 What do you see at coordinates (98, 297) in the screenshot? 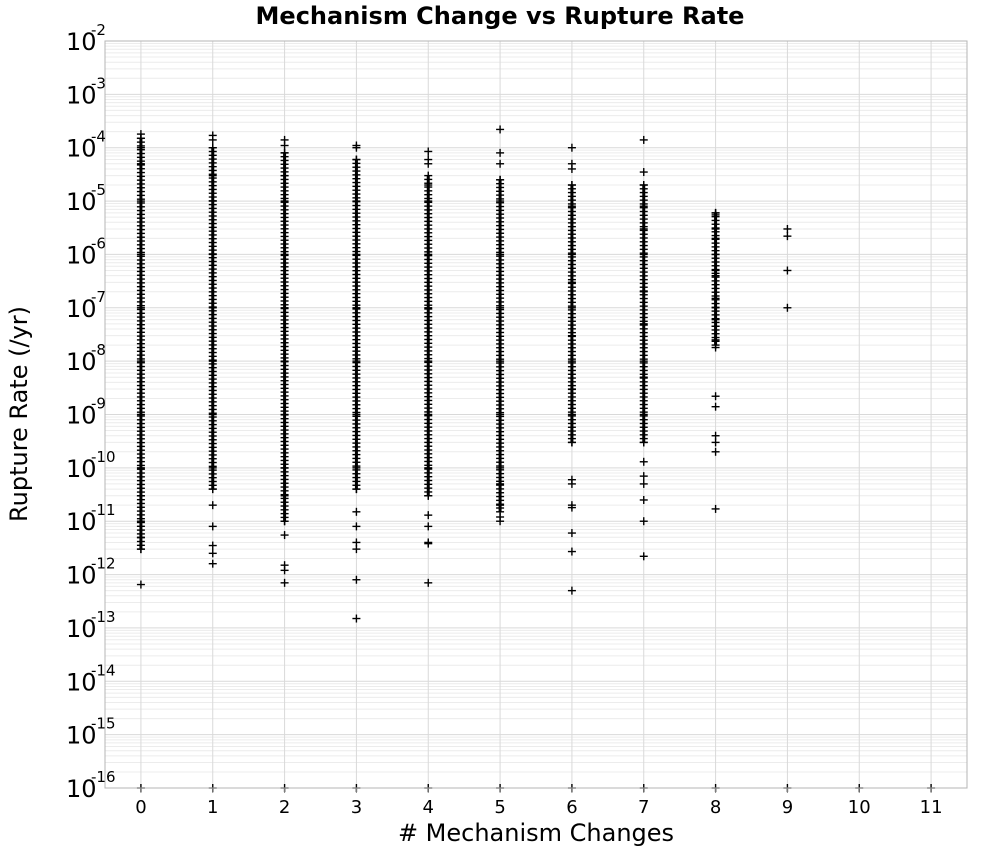
I see `y-tick-exponent: -7` at bounding box center [98, 297].